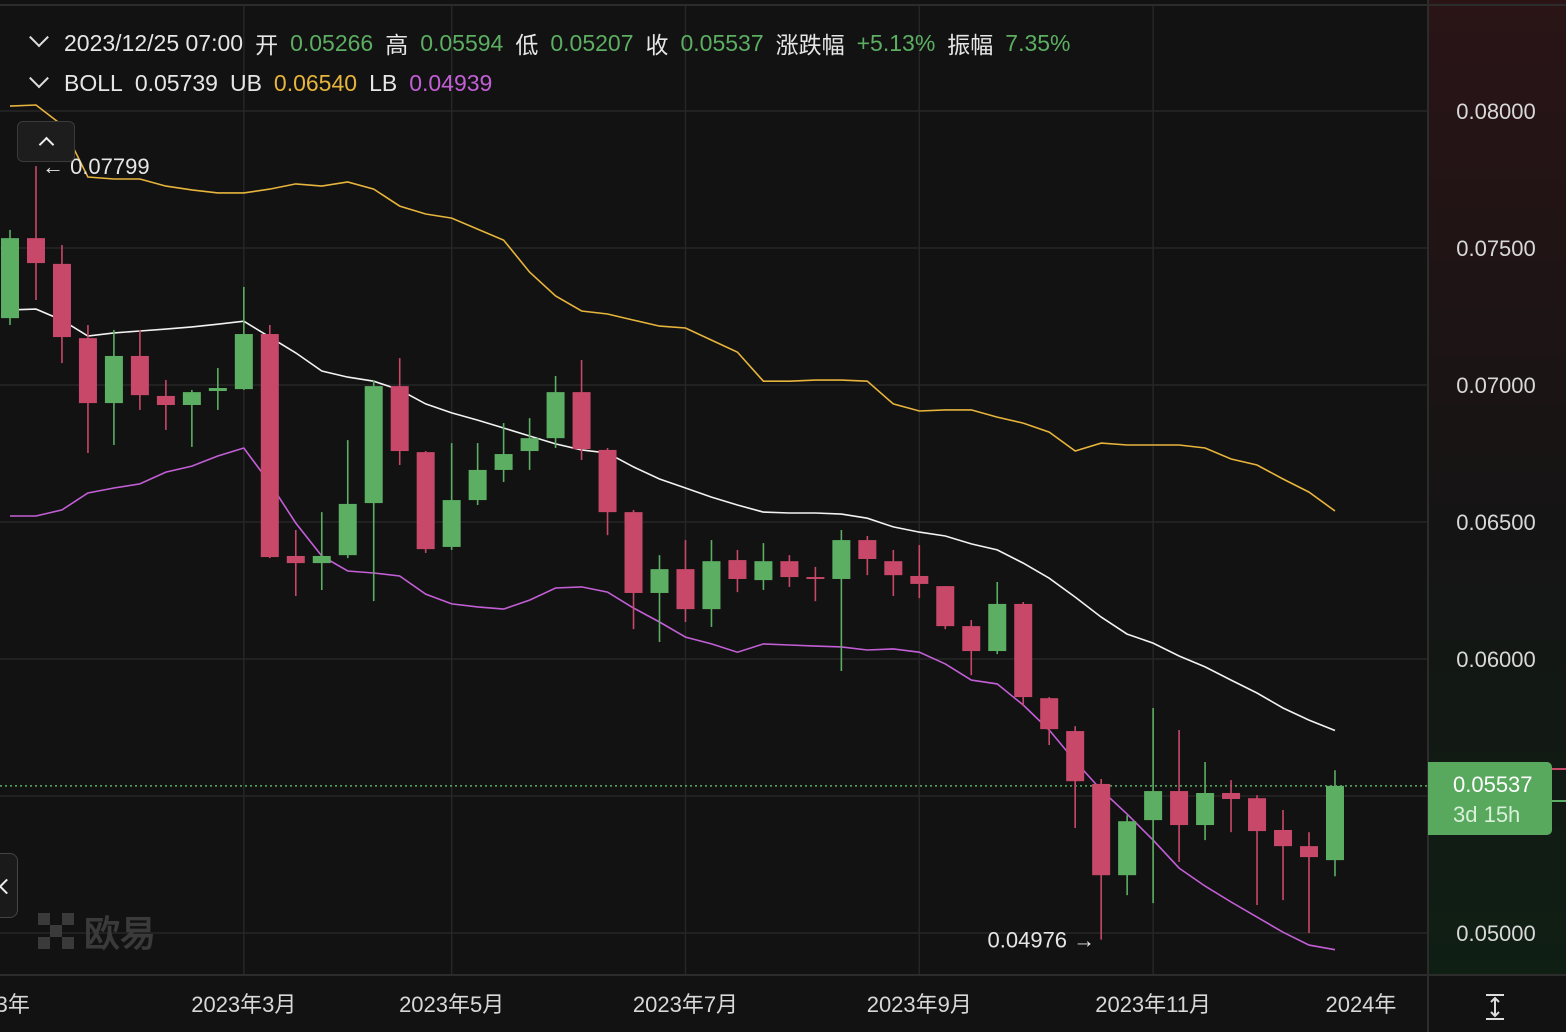  Describe the element at coordinates (896, 42) in the screenshot. I see `change-value: +5.13%` at that location.